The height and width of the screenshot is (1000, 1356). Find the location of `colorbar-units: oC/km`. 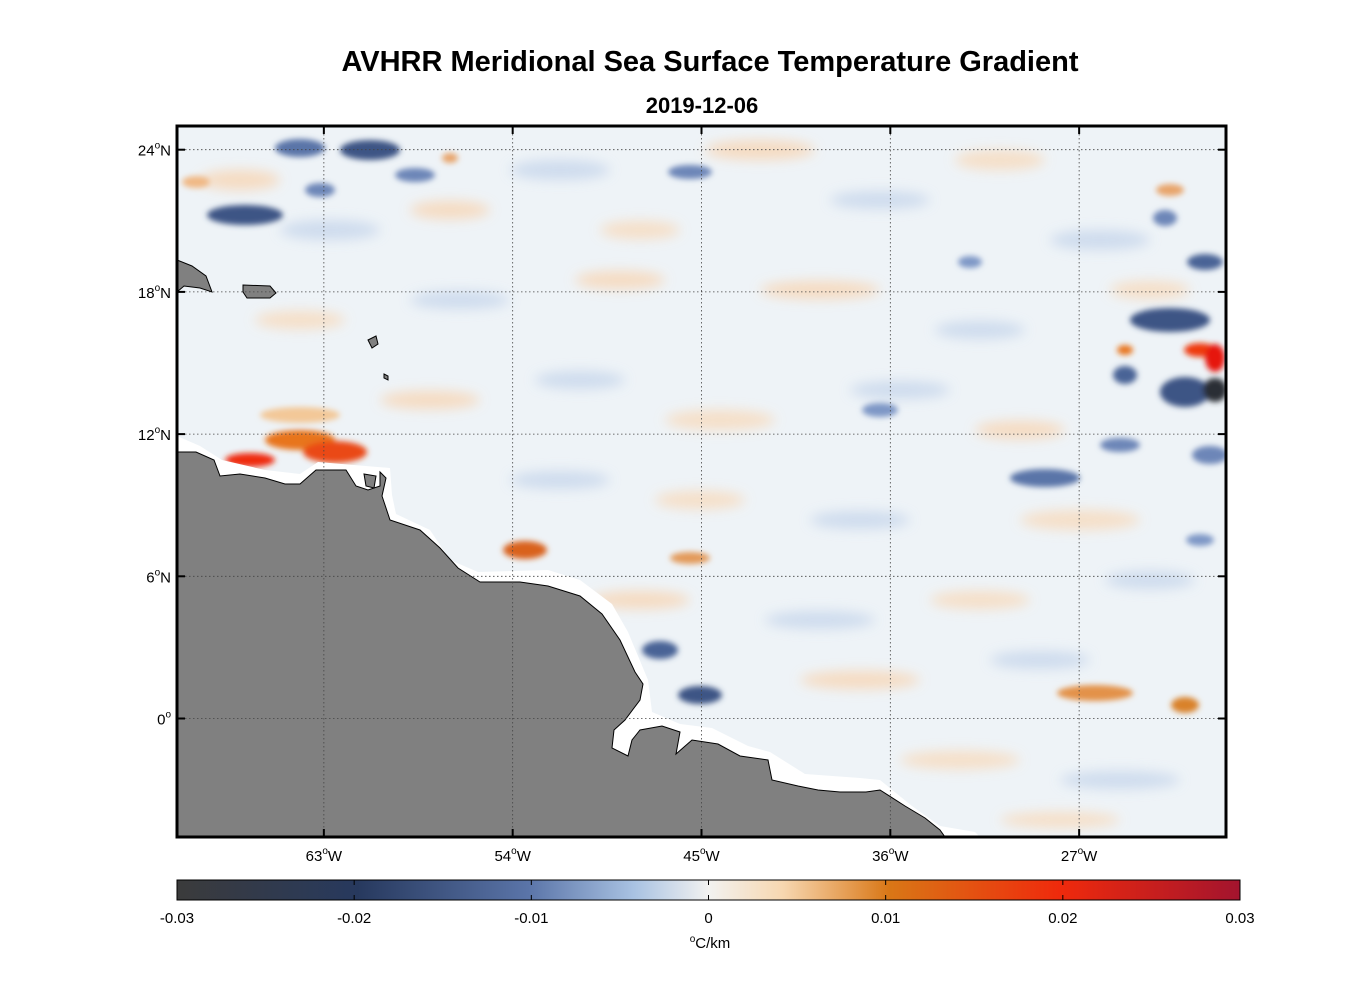

colorbar-units: oC/km is located at coordinates (710, 943).